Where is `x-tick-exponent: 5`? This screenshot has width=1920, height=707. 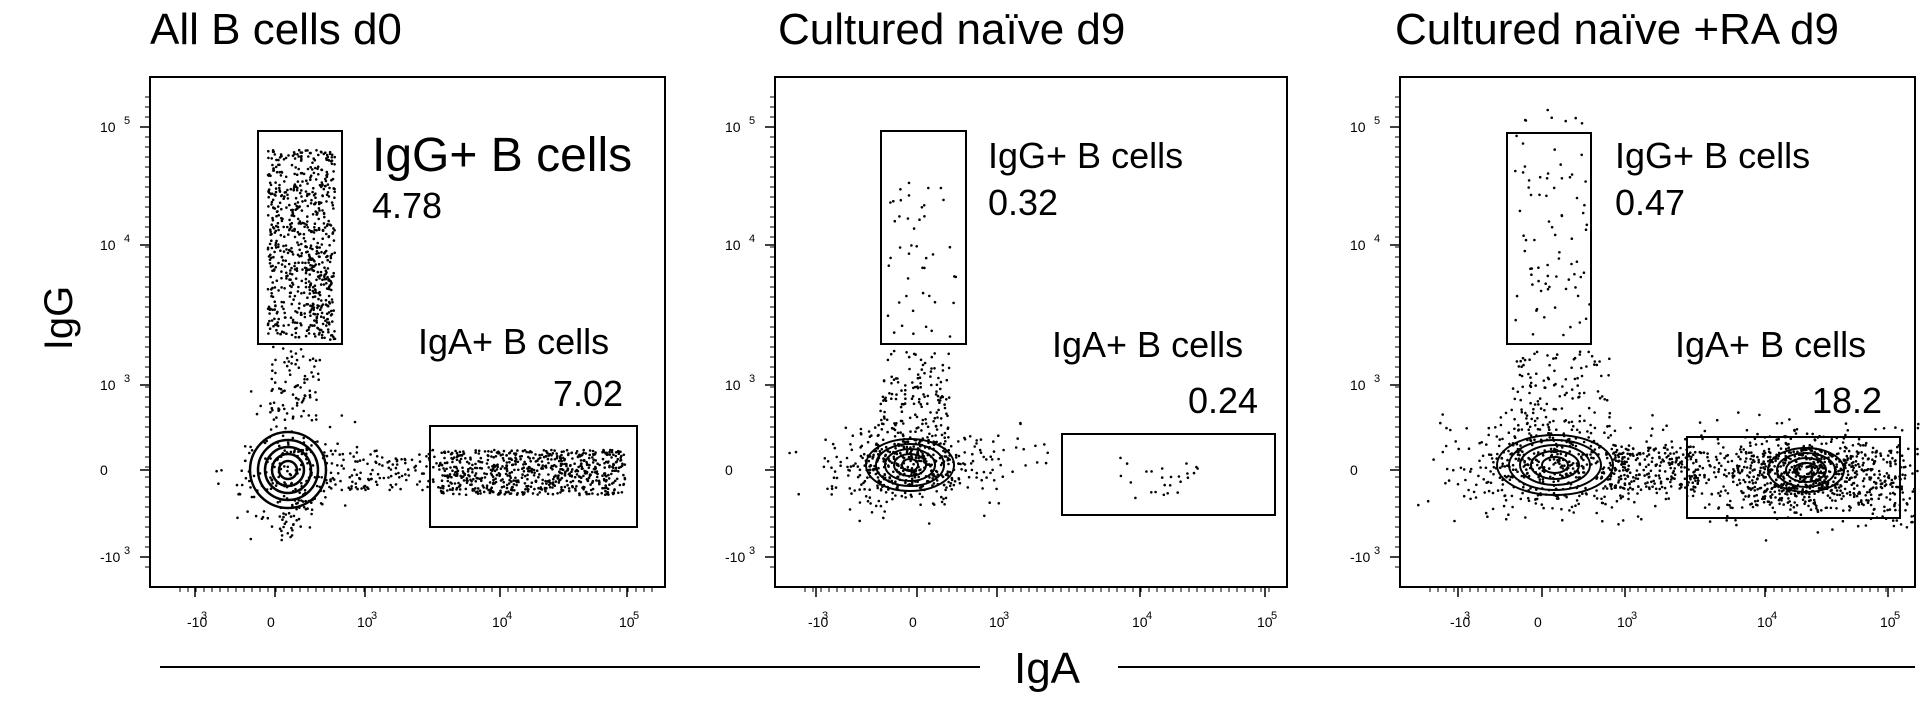 x-tick-exponent: 5 is located at coordinates (636, 616).